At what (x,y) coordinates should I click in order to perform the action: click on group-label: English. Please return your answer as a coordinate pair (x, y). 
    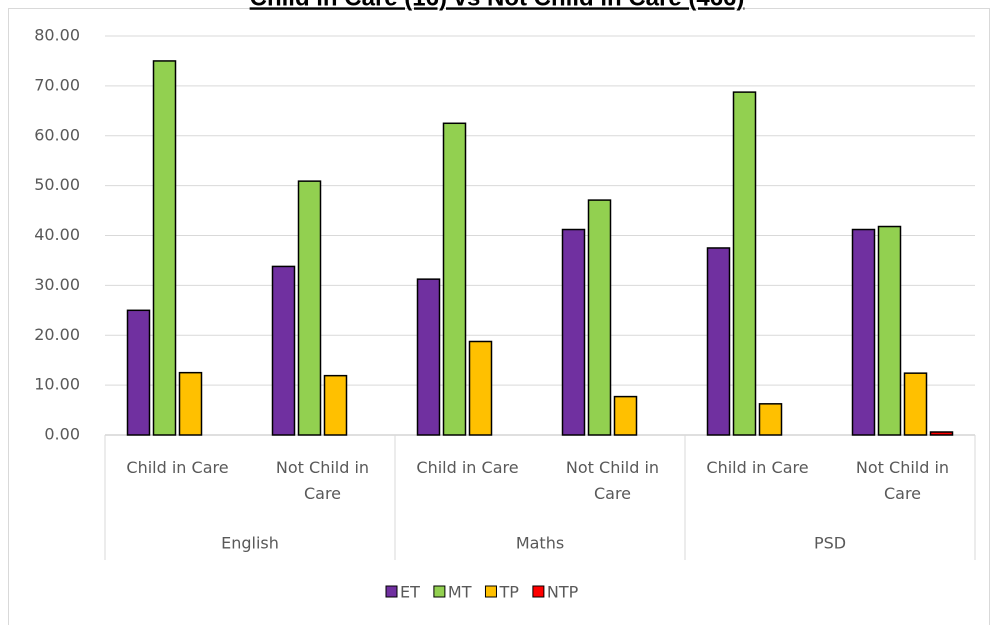
    Looking at the image, I should click on (250, 543).